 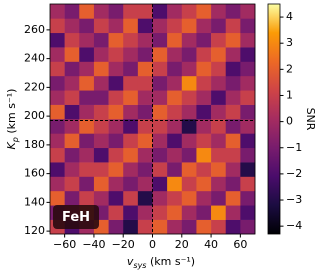 I want to click on y-tick-label: 140, so click(x=34, y=201).